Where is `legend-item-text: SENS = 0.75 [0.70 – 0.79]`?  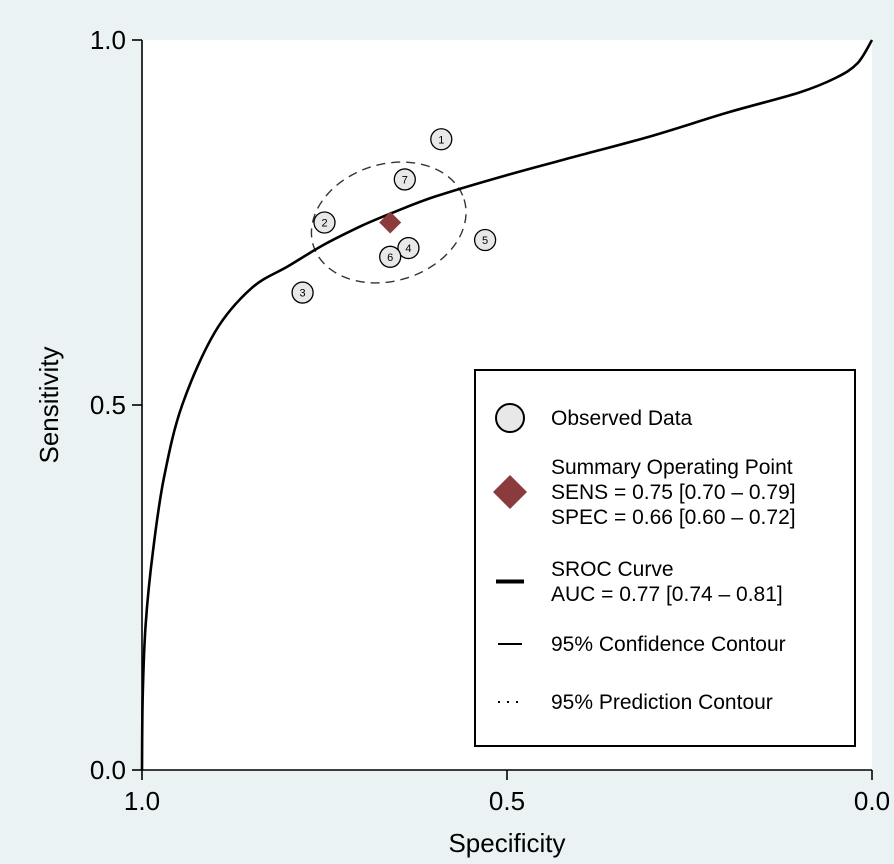
legend-item-text: SENS = 0.75 [0.70 – 0.79] is located at coordinates (673, 492).